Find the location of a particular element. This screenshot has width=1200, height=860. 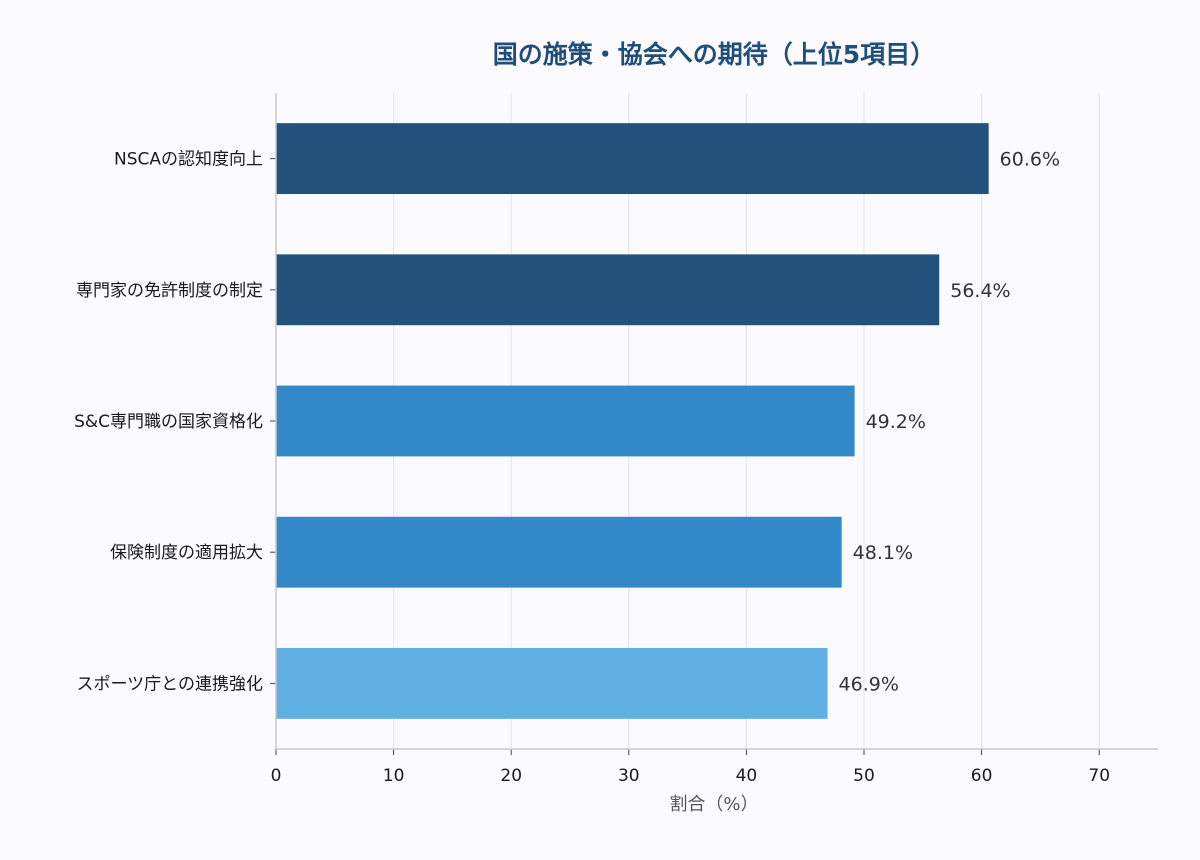

chart-title: 国の施策・協会への期待（上位5項目） is located at coordinates (714, 54).